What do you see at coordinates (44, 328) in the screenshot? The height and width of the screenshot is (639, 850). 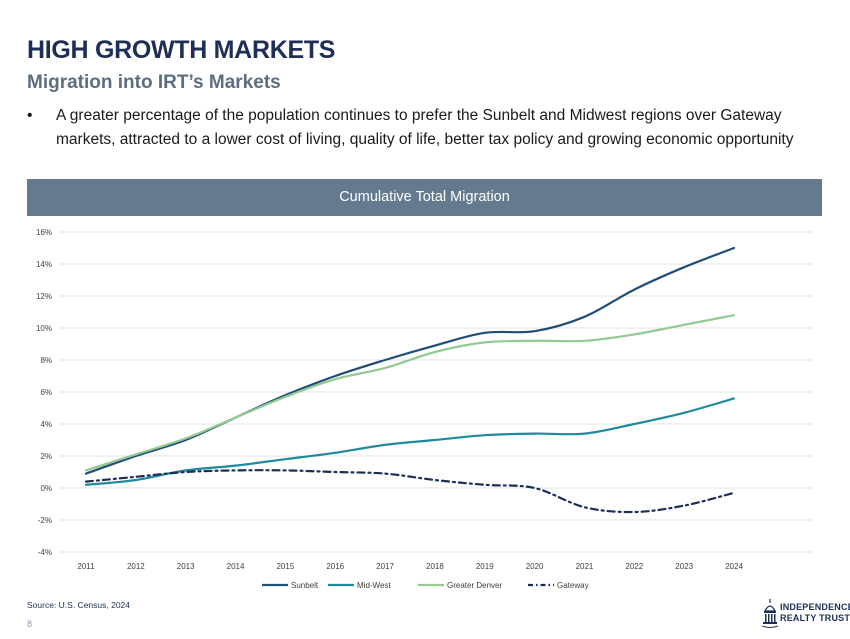 I see `y-tick-label: 10%` at bounding box center [44, 328].